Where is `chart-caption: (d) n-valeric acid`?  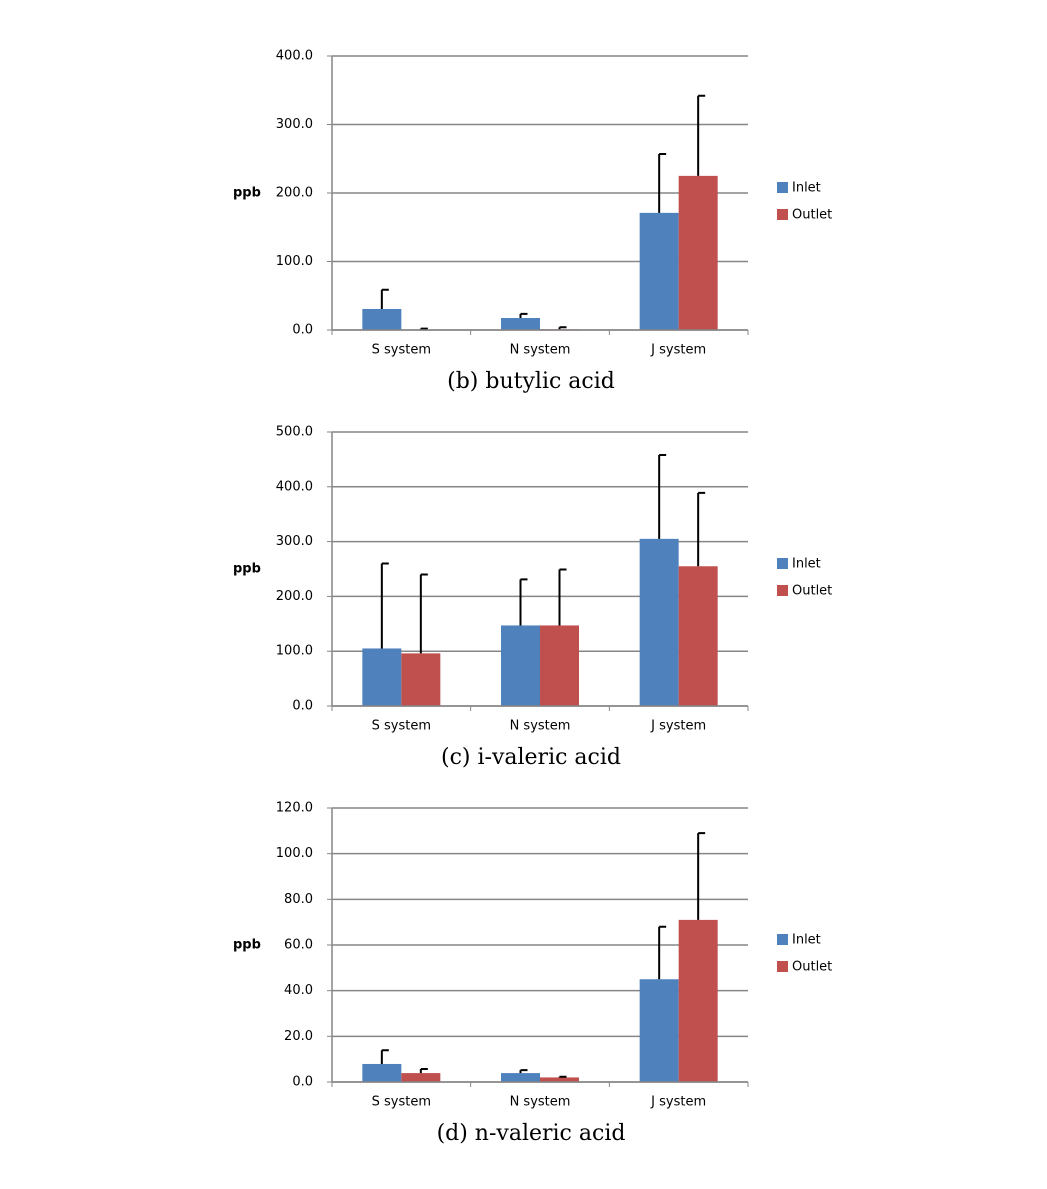
chart-caption: (d) n-valeric acid is located at coordinates (531, 1133).